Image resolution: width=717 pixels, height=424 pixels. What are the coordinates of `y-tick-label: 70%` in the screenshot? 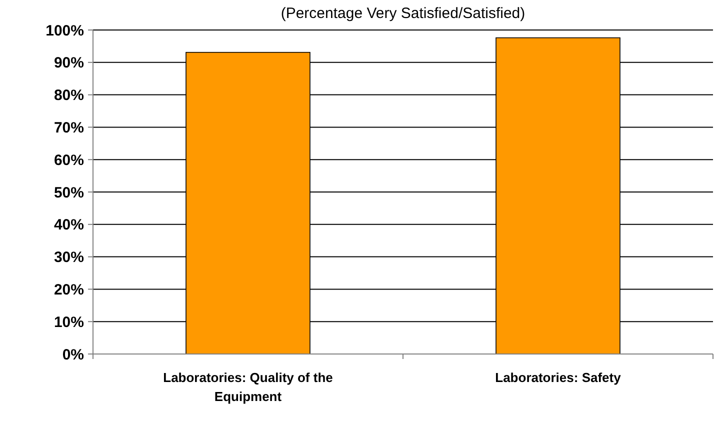 It's located at (69, 127).